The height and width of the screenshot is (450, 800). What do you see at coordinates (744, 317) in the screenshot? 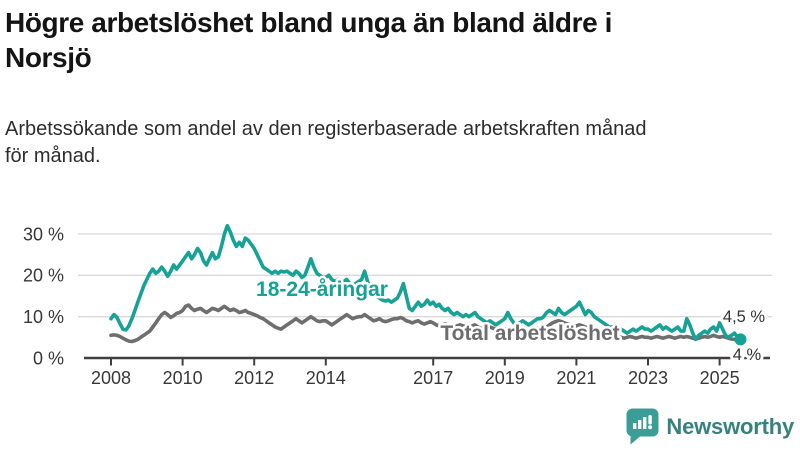
I see `series-end-value-youth: 4,5 %` at bounding box center [744, 317].